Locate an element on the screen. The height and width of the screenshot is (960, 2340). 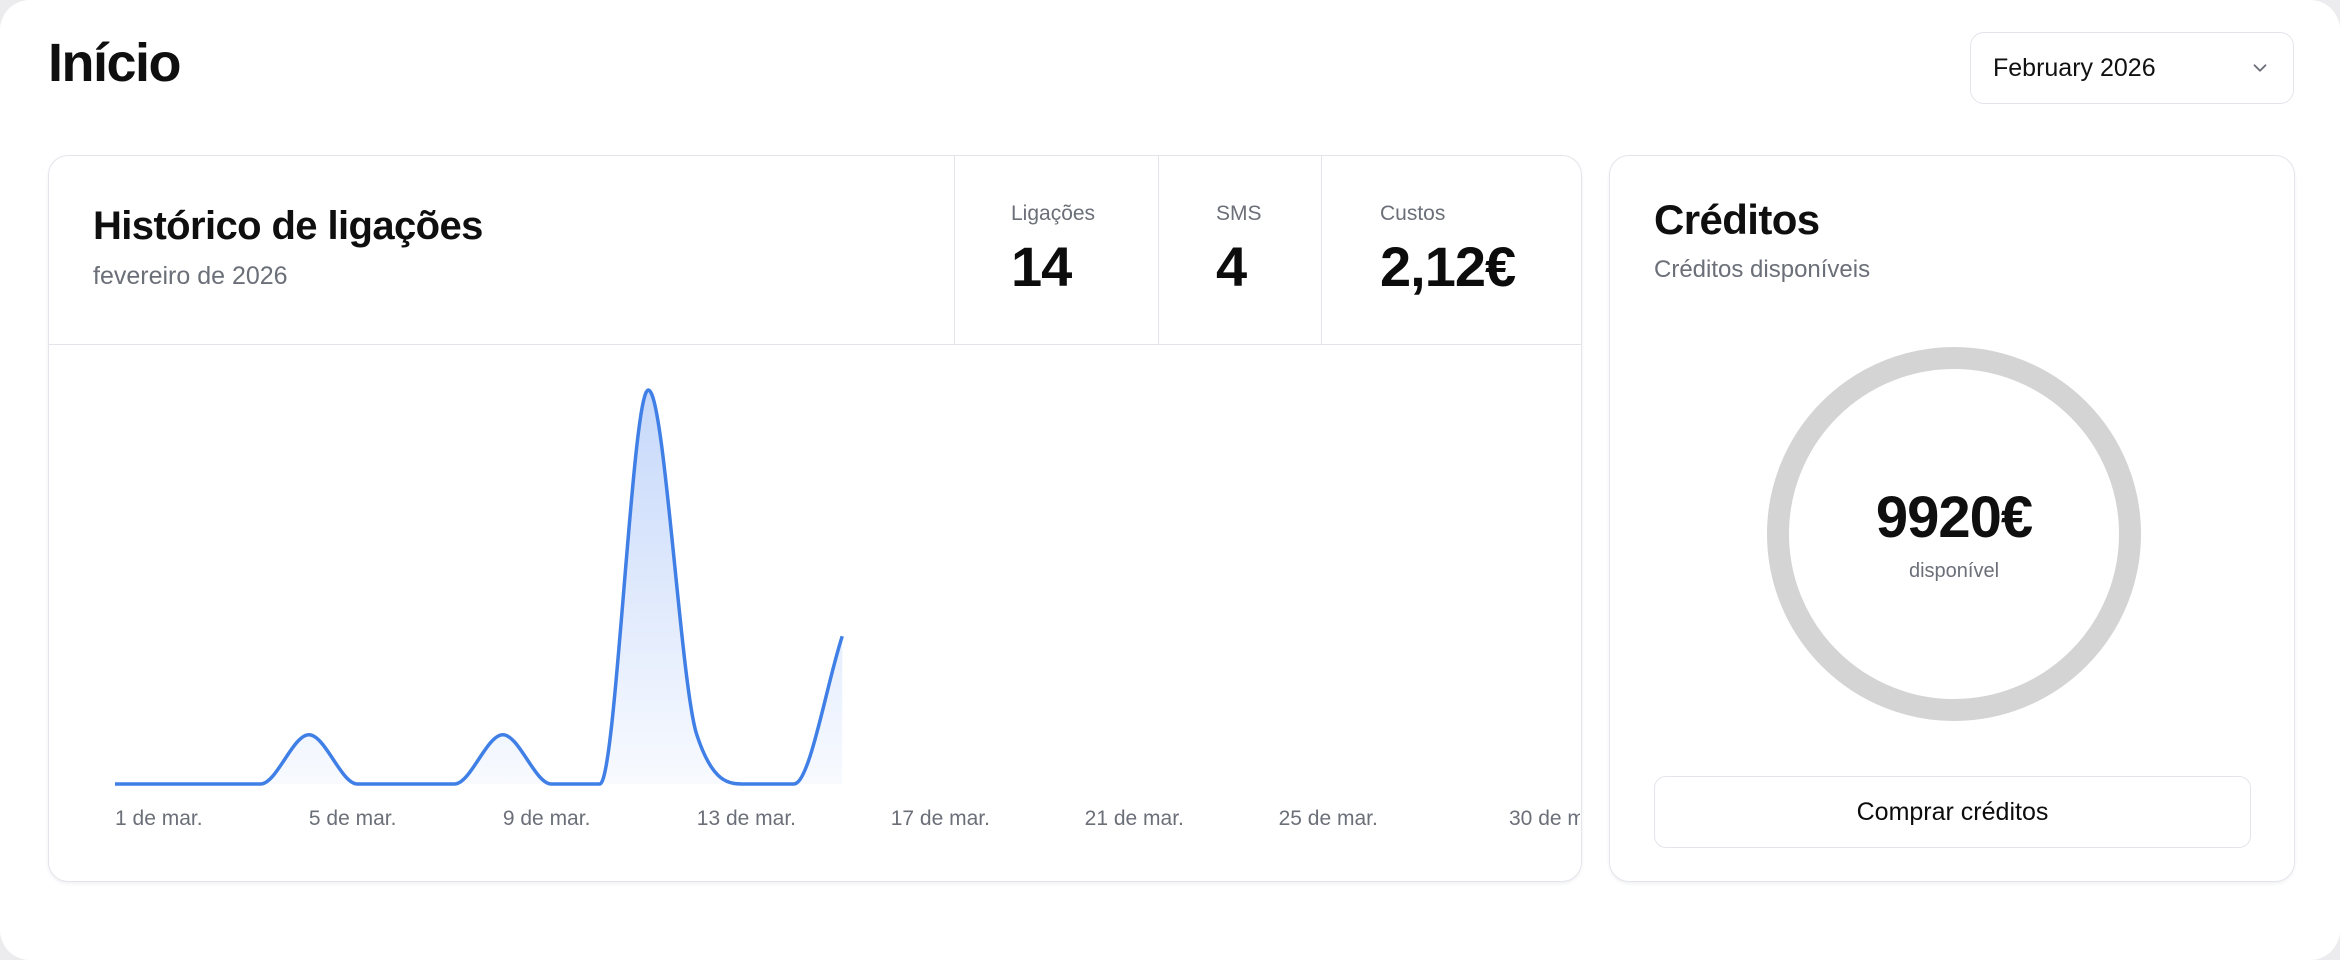
x-axis-tick-label: 21 de mar. is located at coordinates (1134, 818).